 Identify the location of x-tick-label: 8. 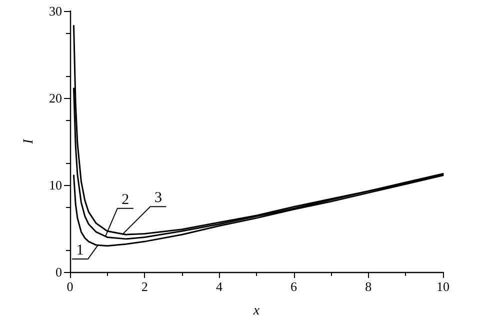
(368, 286).